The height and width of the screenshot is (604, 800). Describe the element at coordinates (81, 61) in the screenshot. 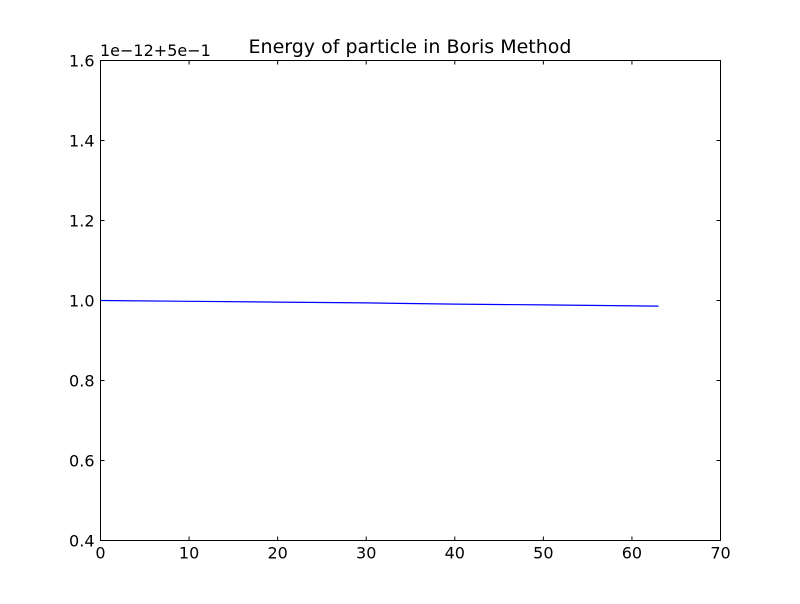

I see `y-tick-label: 1.6` at that location.